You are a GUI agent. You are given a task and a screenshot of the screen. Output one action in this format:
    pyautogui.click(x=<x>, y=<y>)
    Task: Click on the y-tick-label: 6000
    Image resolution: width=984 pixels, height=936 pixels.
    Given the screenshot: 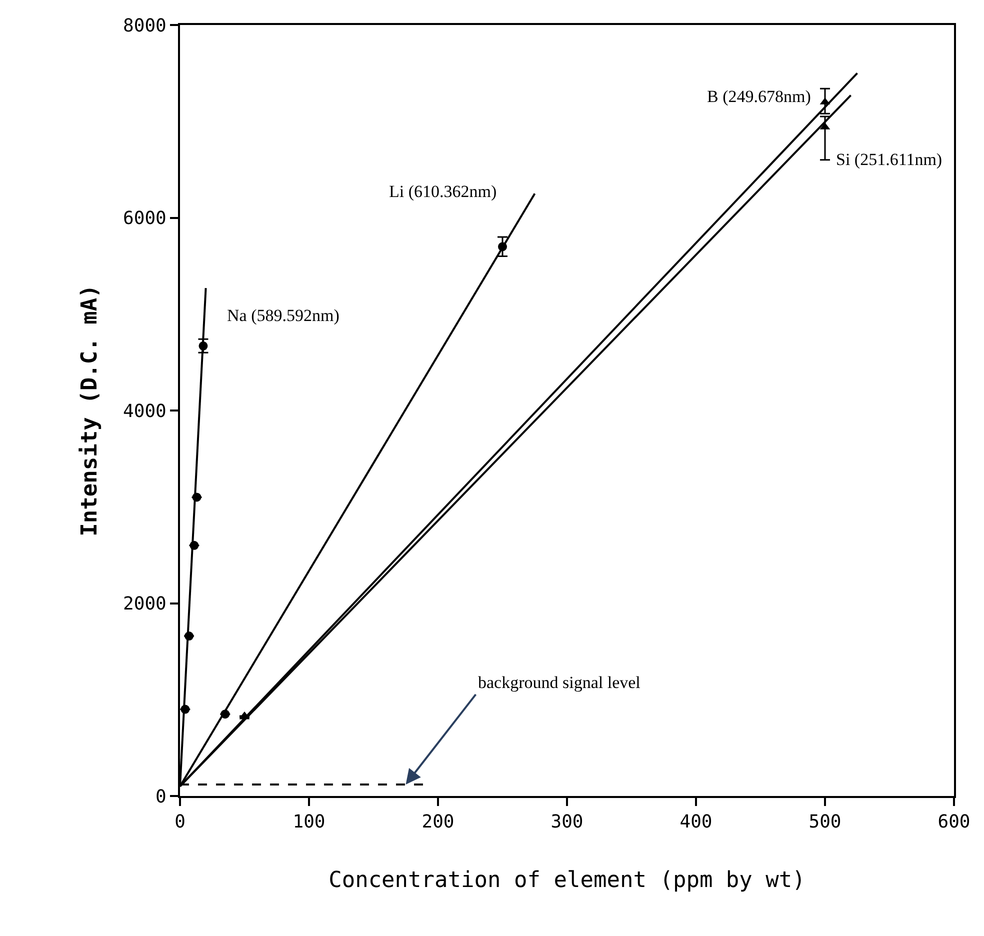 What is the action you would take?
    pyautogui.click(x=144, y=219)
    